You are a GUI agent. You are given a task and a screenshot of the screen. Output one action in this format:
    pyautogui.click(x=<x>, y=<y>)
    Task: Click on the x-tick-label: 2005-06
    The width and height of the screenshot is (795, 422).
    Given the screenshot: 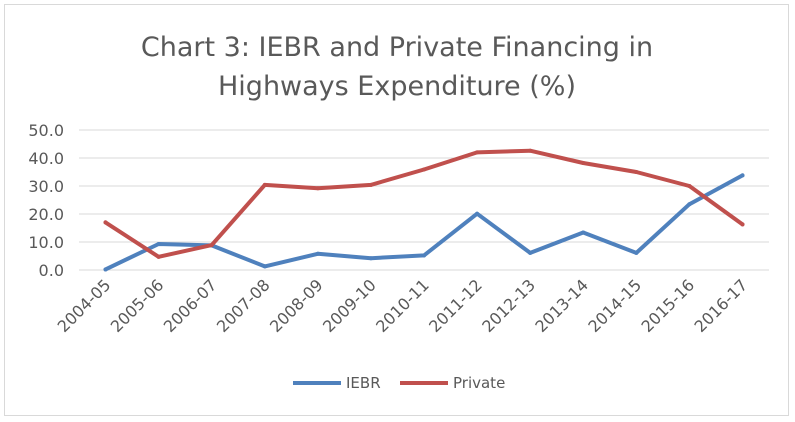 What is the action you would take?
    pyautogui.click(x=137, y=305)
    